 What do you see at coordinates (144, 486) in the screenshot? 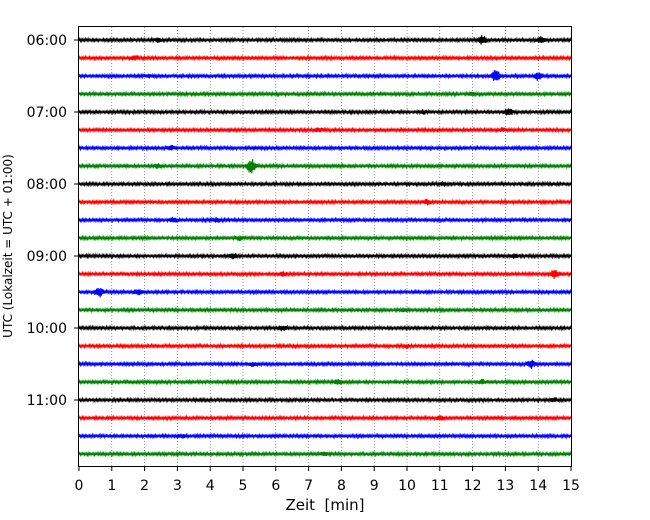
I see `x-tick-label-2: 2` at bounding box center [144, 486].